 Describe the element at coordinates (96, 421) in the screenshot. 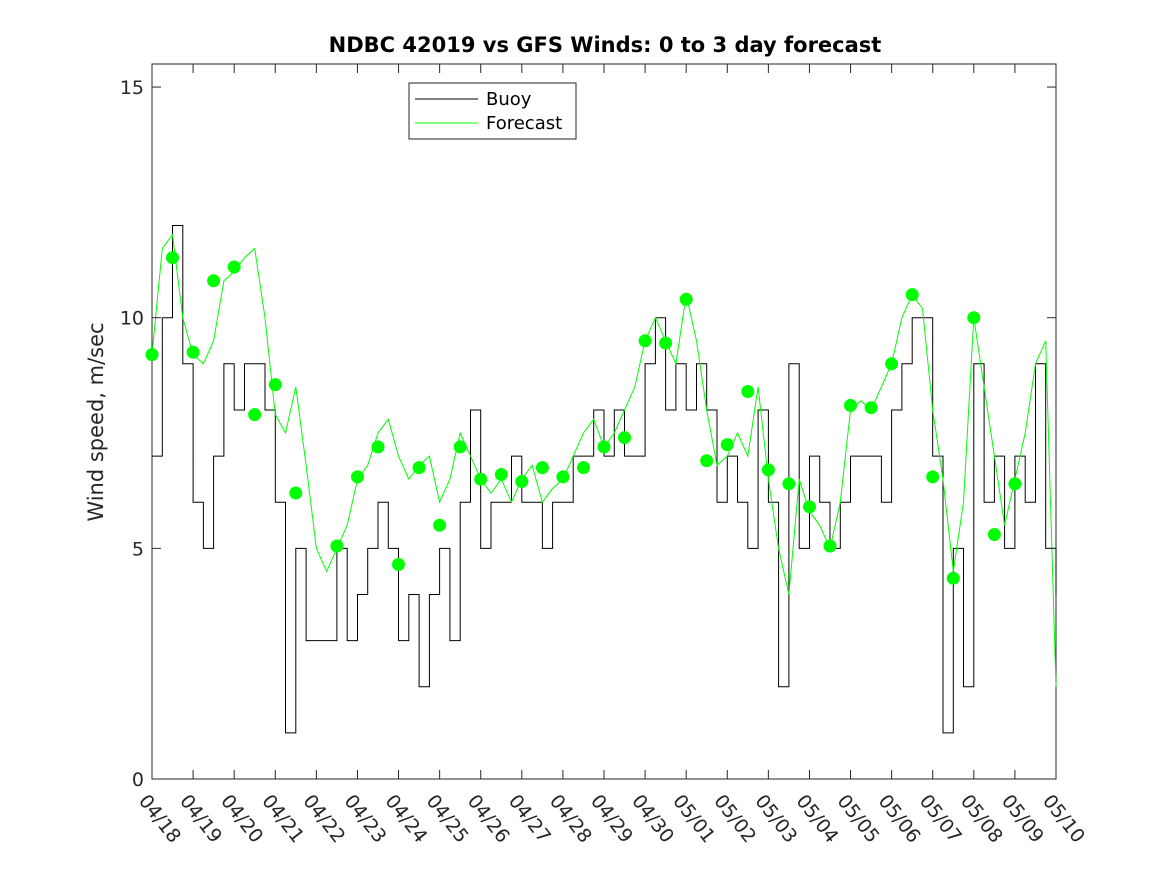

I see `y-axis-label: Wind speed, m/sec` at that location.